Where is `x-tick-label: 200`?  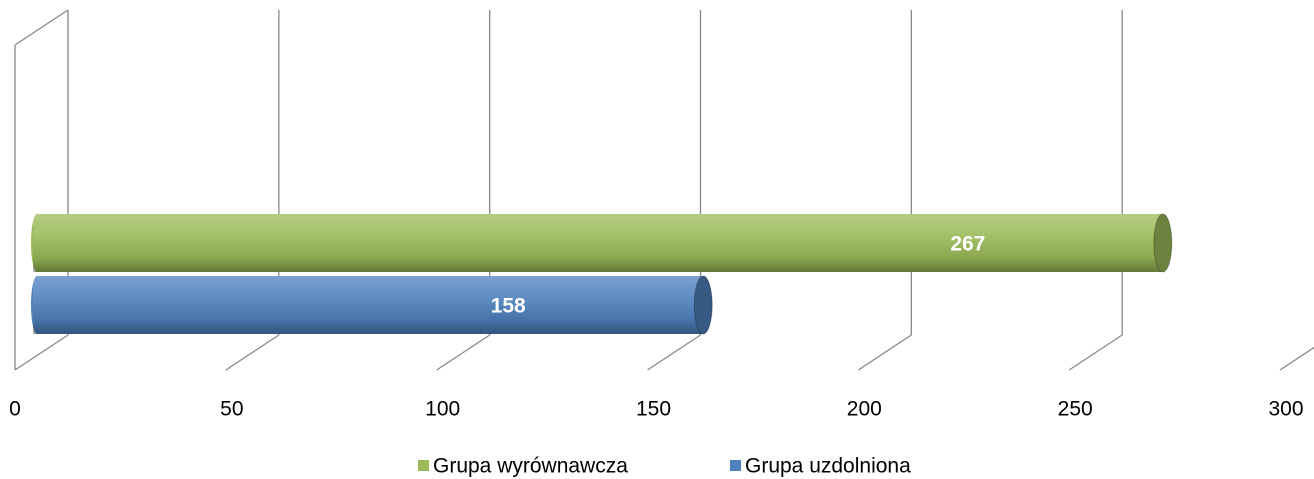
x-tick-label: 200 is located at coordinates (864, 409).